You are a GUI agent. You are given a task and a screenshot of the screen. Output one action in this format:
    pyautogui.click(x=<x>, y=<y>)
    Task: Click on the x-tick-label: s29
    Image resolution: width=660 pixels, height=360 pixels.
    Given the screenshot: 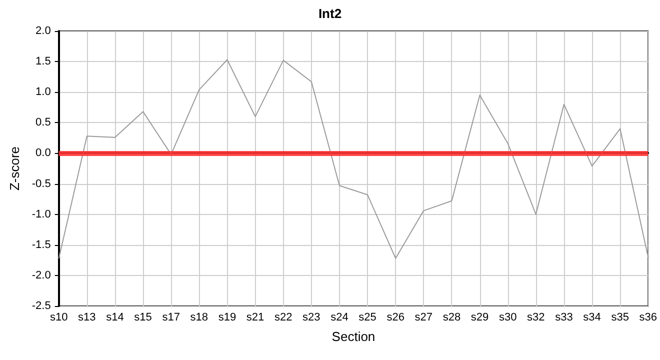 What is the action you would take?
    pyautogui.click(x=479, y=318)
    